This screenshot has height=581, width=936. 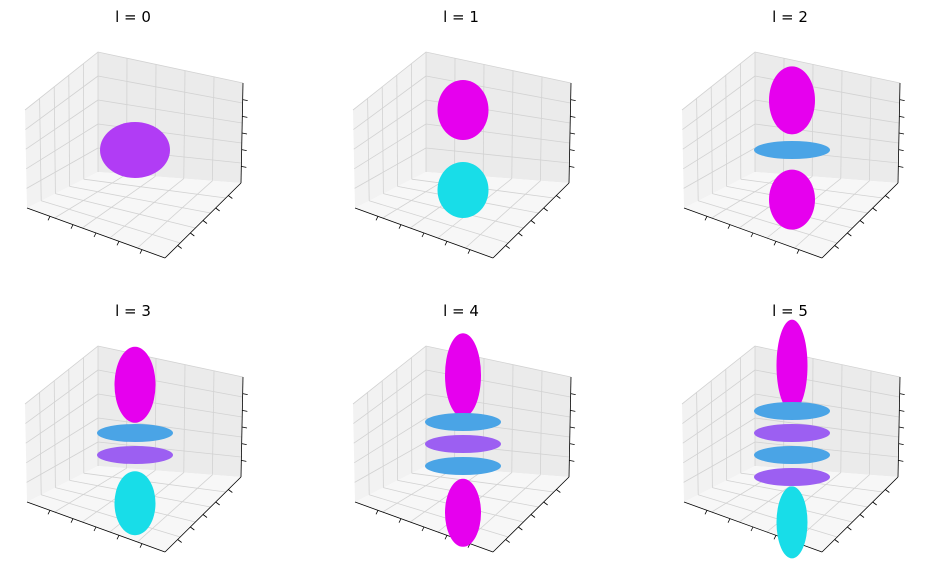 I want to click on subplot-l3: l = 3, so click(x=136, y=427).